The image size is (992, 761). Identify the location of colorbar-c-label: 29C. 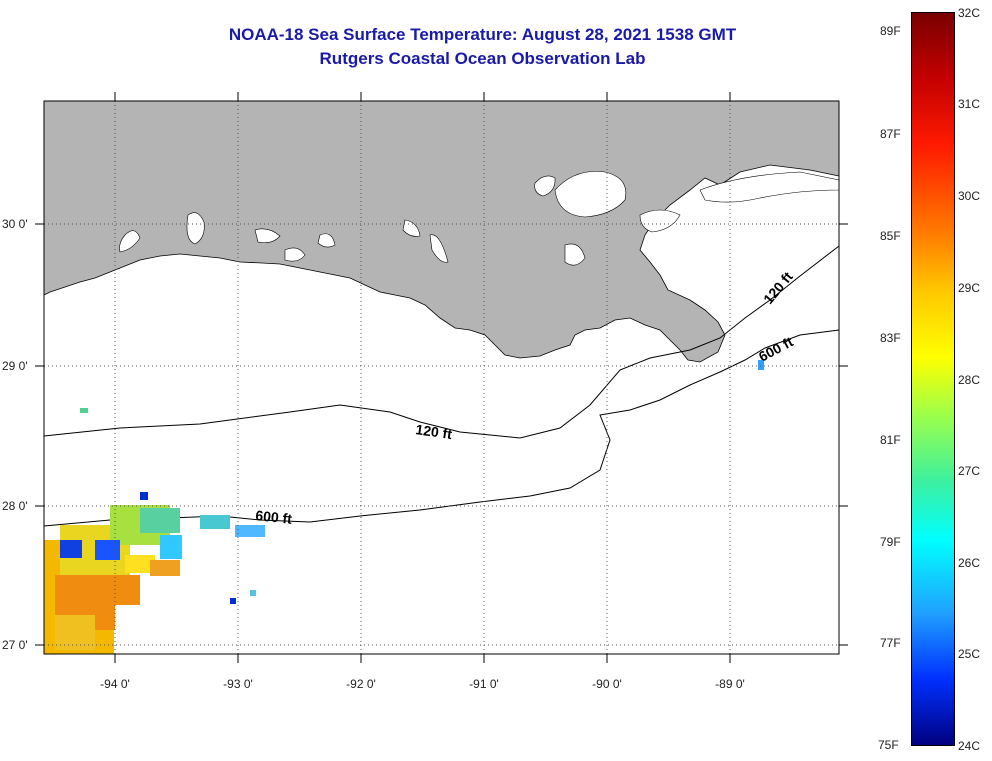
(969, 288).